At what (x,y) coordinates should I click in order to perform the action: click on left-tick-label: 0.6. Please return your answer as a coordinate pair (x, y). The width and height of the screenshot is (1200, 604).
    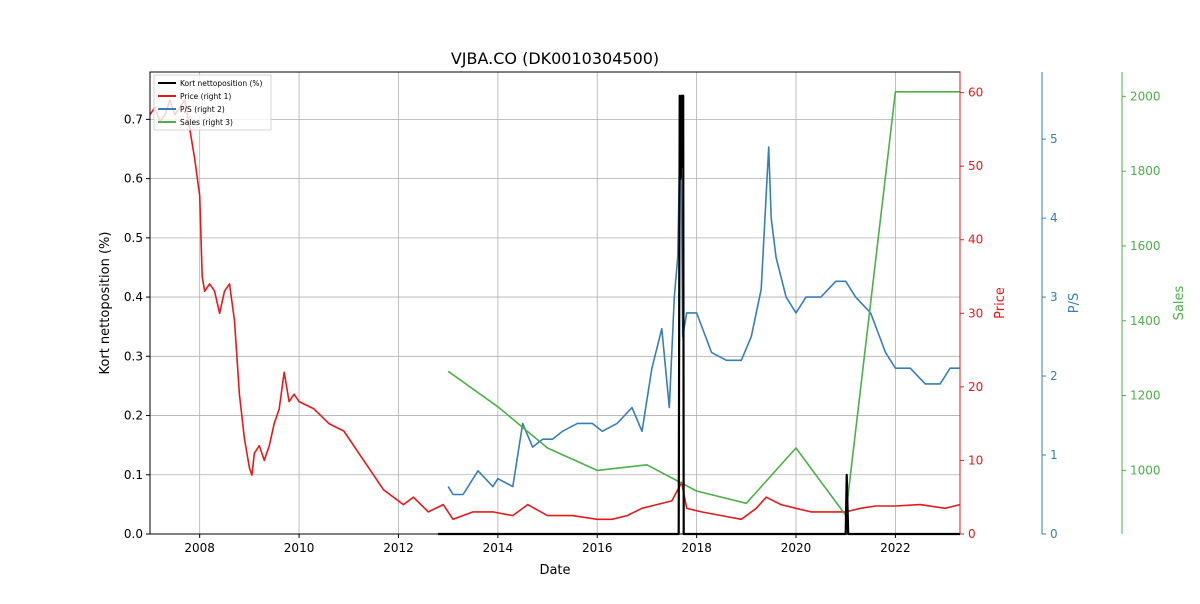
    Looking at the image, I should click on (133, 179).